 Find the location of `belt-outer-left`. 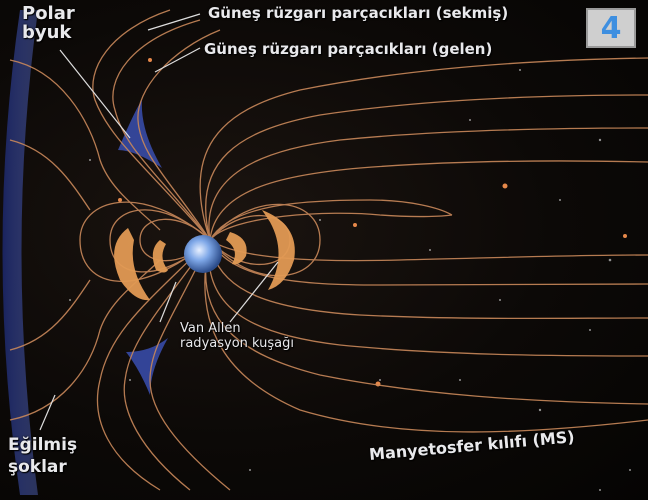

belt-outer-left is located at coordinates (132, 264).